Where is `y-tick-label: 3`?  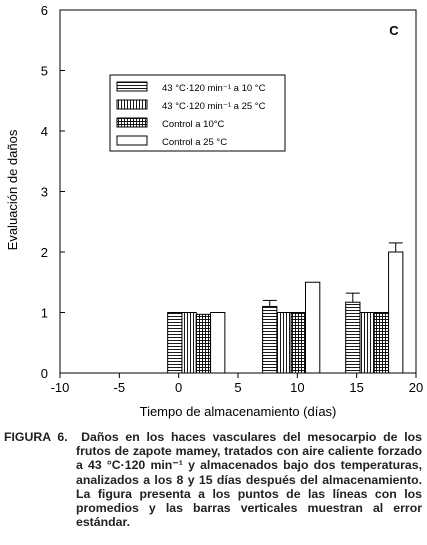 y-tick-label: 3 is located at coordinates (44, 192).